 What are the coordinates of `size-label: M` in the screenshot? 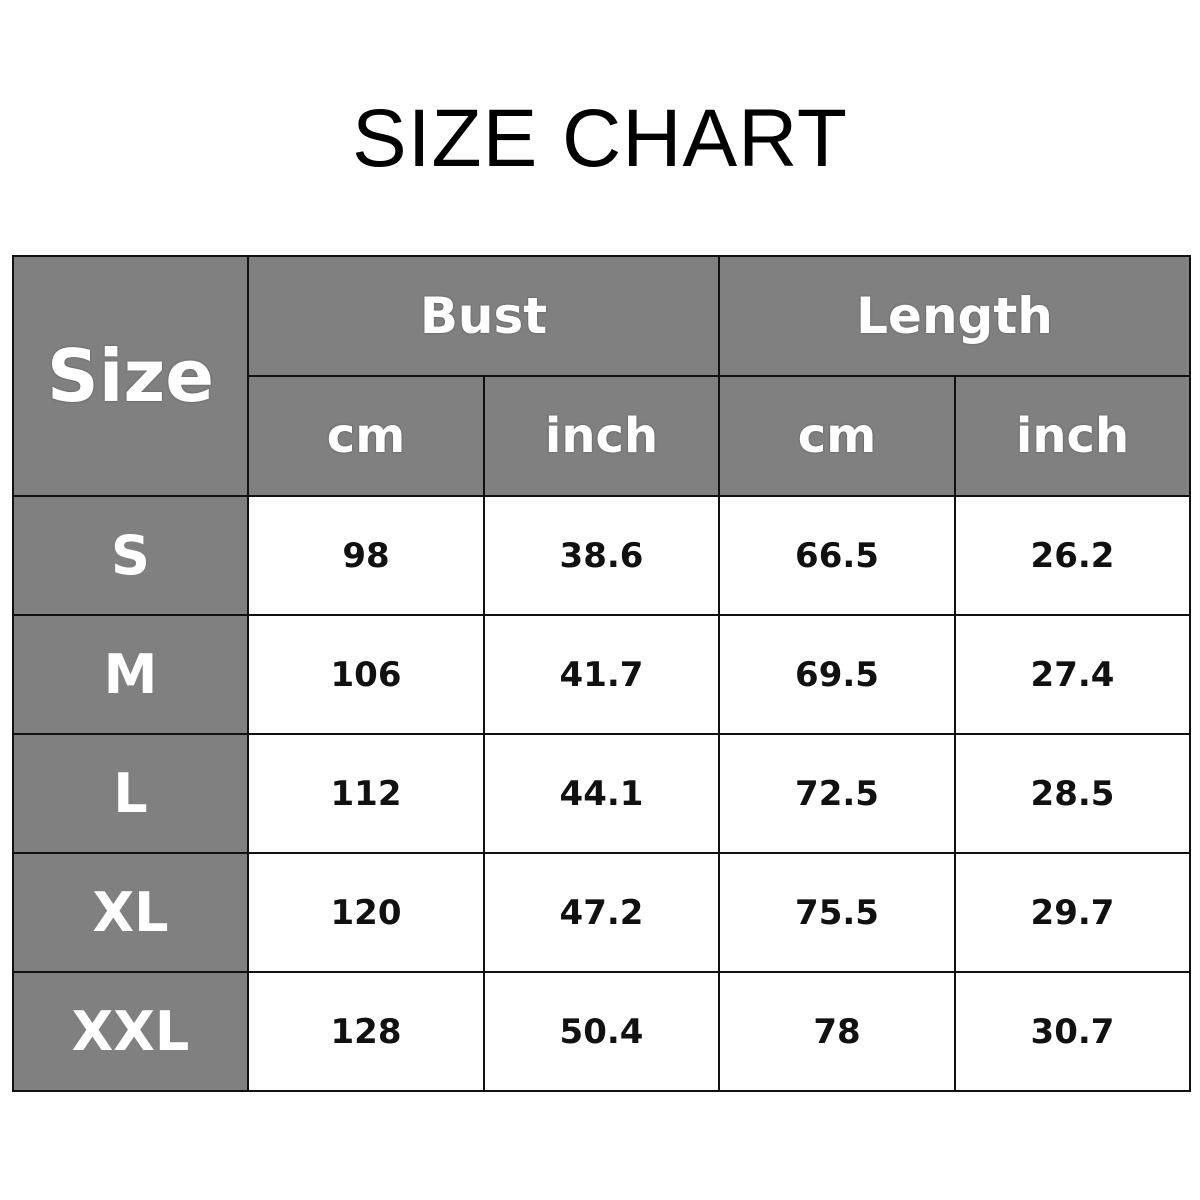 It's located at (130, 674).